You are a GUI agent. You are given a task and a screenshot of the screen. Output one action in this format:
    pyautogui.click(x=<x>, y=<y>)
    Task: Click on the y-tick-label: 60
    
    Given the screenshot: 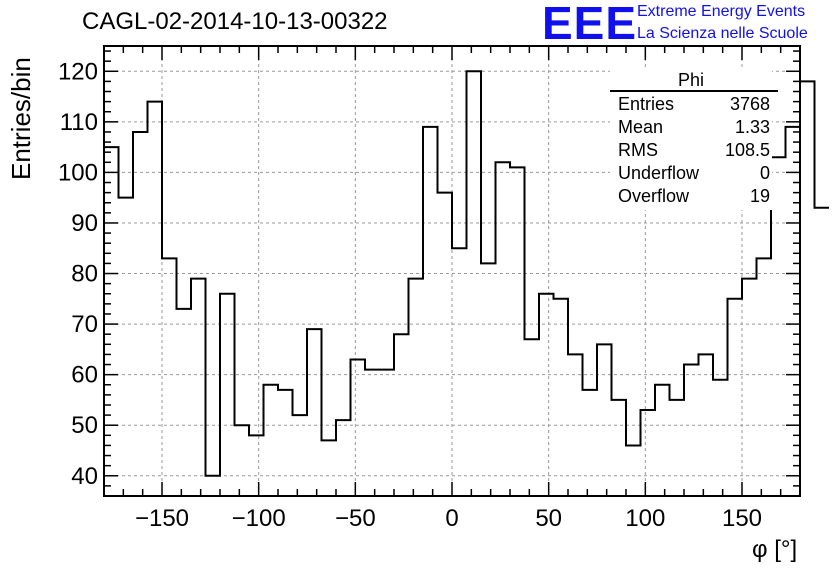 What is the action you would take?
    pyautogui.click(x=84, y=375)
    